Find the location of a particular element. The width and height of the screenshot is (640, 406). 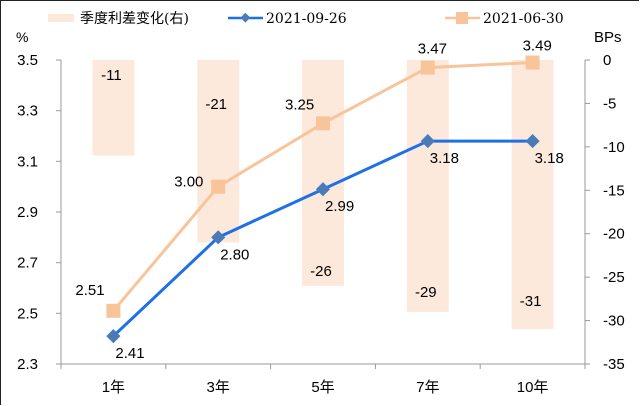

right-tick-label: -30 is located at coordinates (614, 321).